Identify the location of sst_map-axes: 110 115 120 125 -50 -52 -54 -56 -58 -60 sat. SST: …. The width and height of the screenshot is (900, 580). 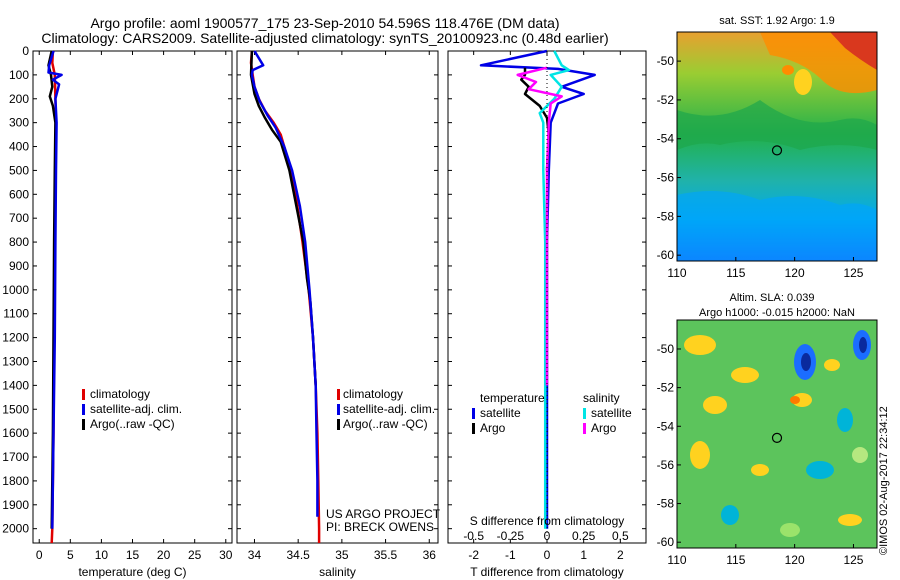
(760, 147).